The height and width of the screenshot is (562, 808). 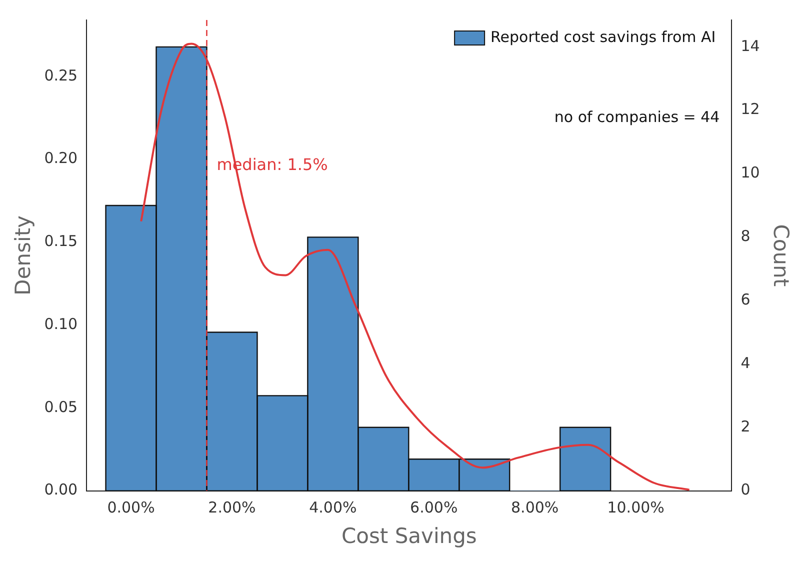 I want to click on y2-tick-label: 6, so click(x=745, y=299).